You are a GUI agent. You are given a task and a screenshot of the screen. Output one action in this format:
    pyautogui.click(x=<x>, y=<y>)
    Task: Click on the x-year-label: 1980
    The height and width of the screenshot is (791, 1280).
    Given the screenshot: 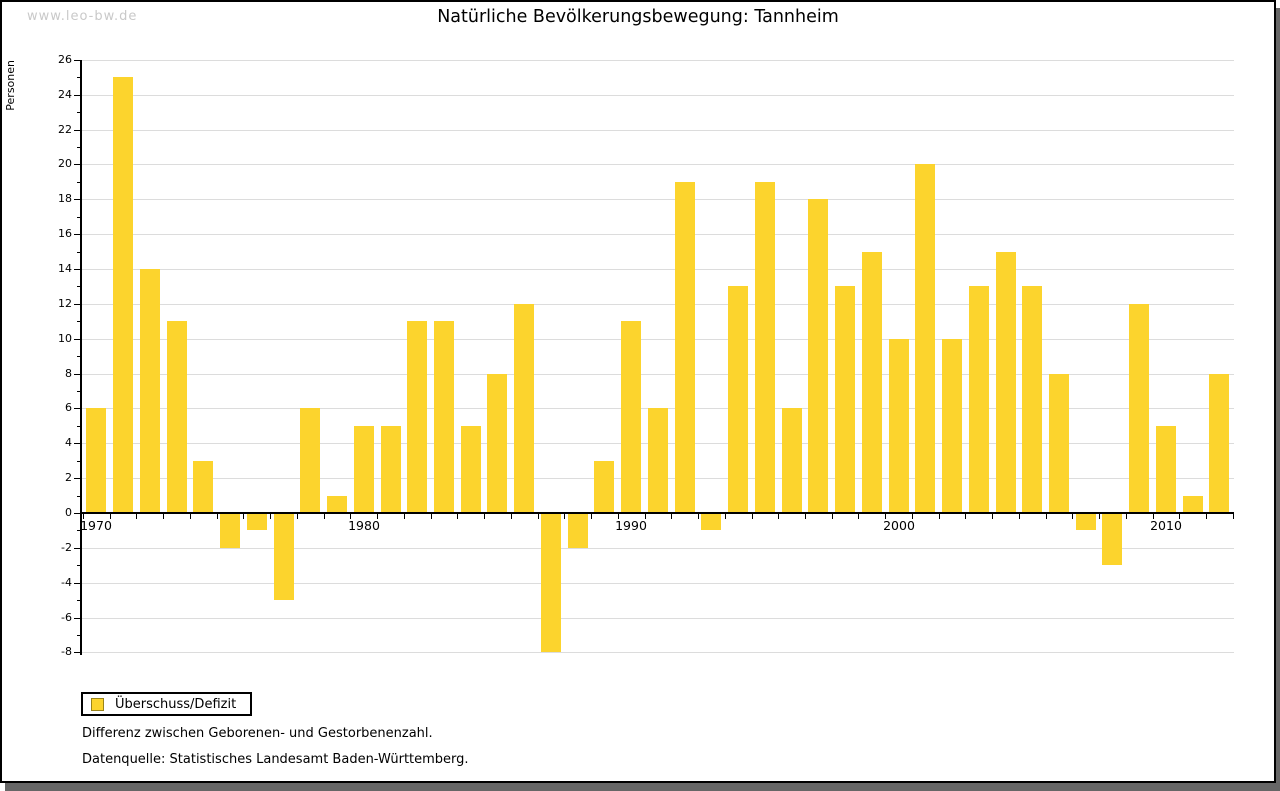 What is the action you would take?
    pyautogui.click(x=364, y=525)
    